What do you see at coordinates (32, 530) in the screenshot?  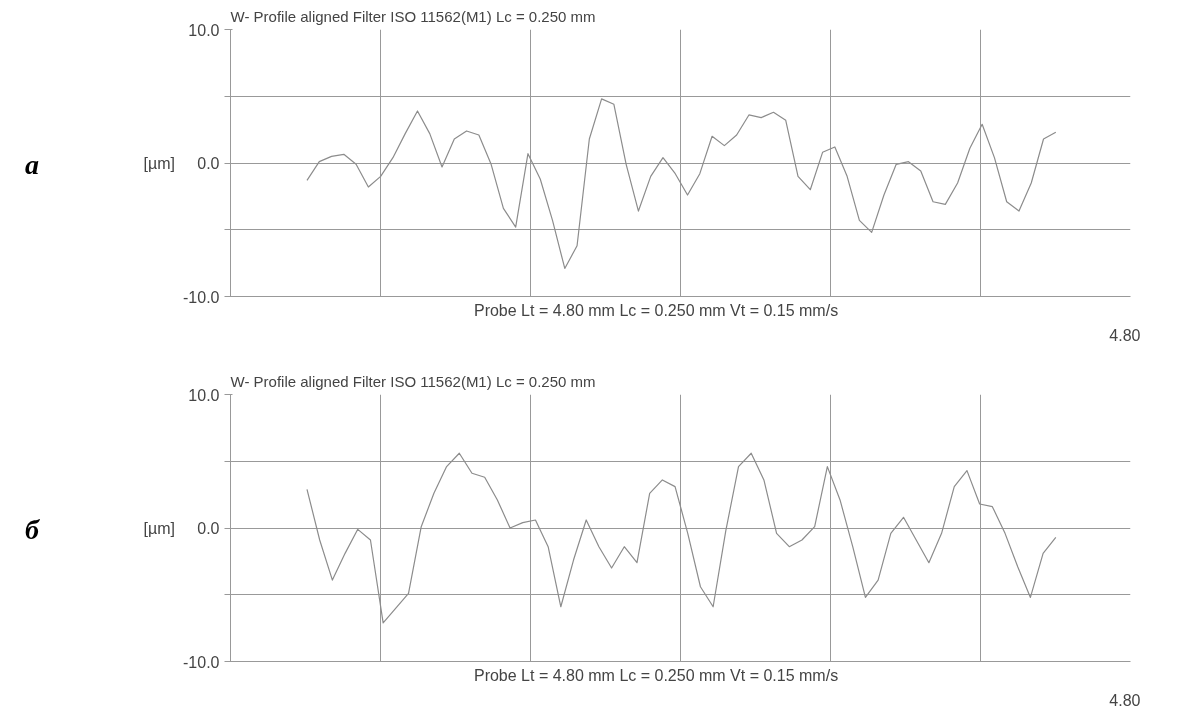 I see `text: б` at bounding box center [32, 530].